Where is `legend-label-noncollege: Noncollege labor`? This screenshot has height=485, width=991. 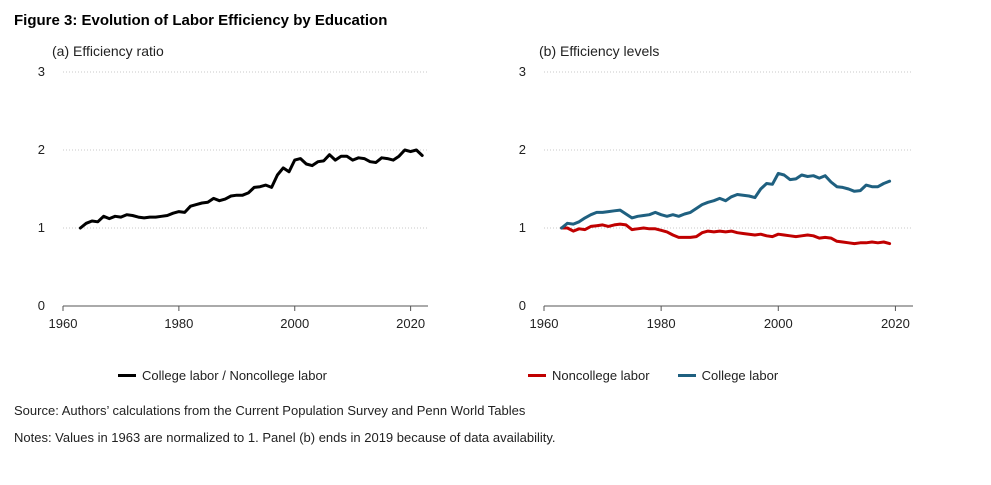
legend-label-noncollege: Noncollege labor is located at coordinates (601, 375).